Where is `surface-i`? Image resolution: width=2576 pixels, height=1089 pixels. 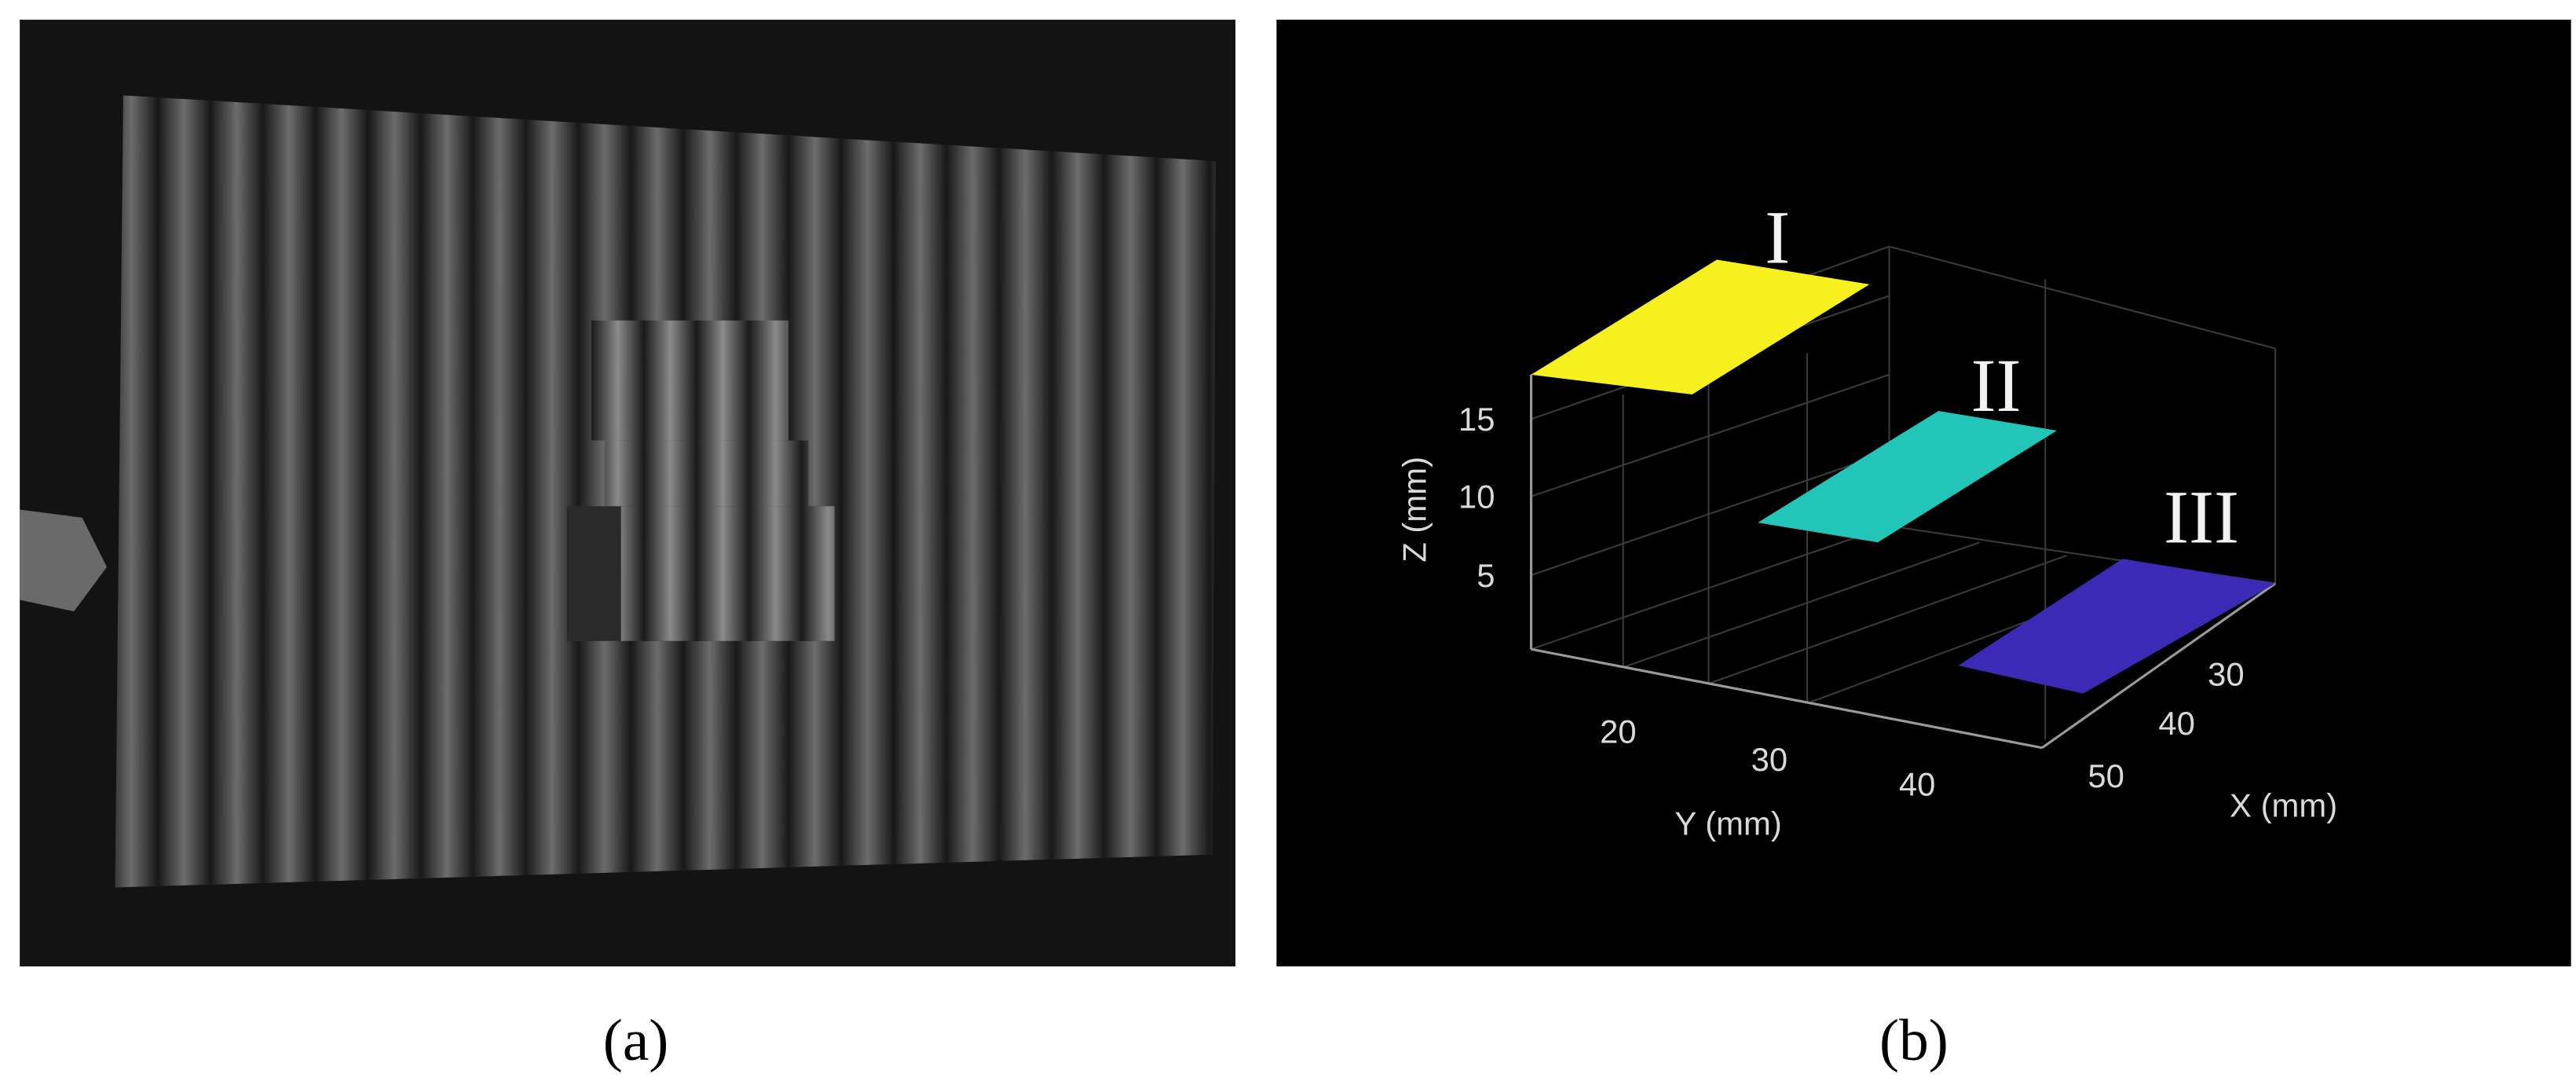
surface-i is located at coordinates (1701, 327).